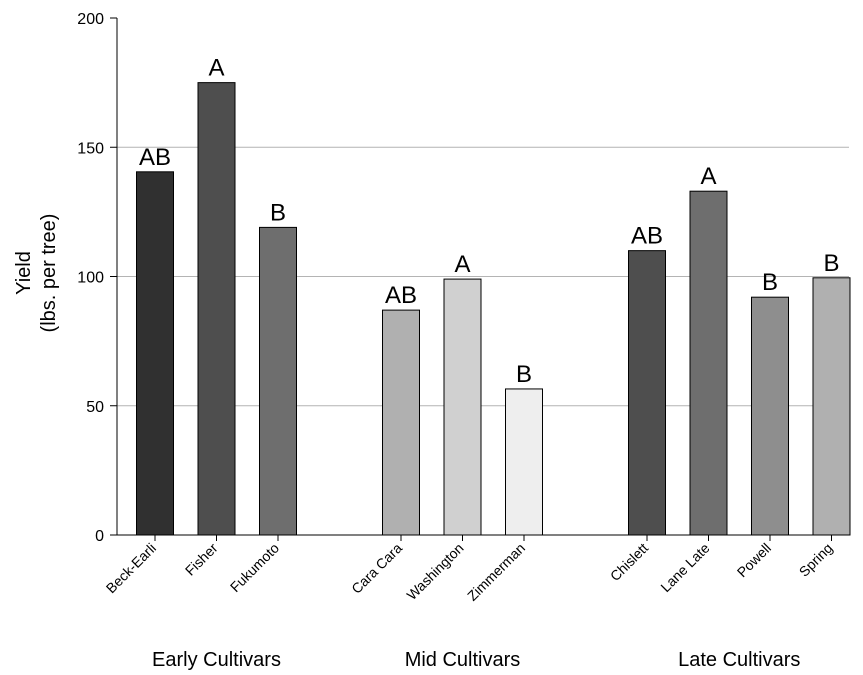  Describe the element at coordinates (90, 278) in the screenshot. I see `y-tick-label: 100` at that location.